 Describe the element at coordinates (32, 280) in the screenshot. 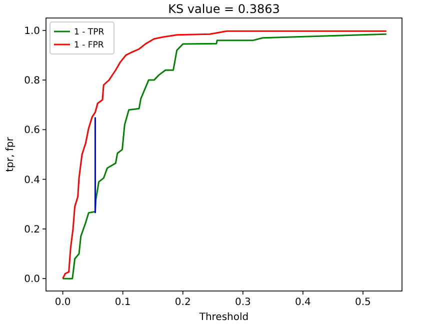

I see `y-tick-label: 0.0` at that location.